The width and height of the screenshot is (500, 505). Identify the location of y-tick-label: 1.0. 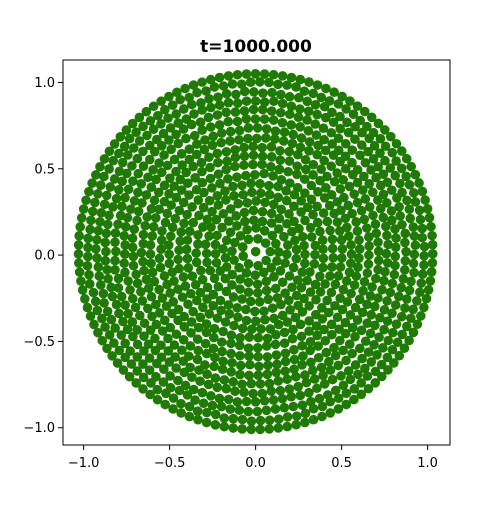
(44, 83).